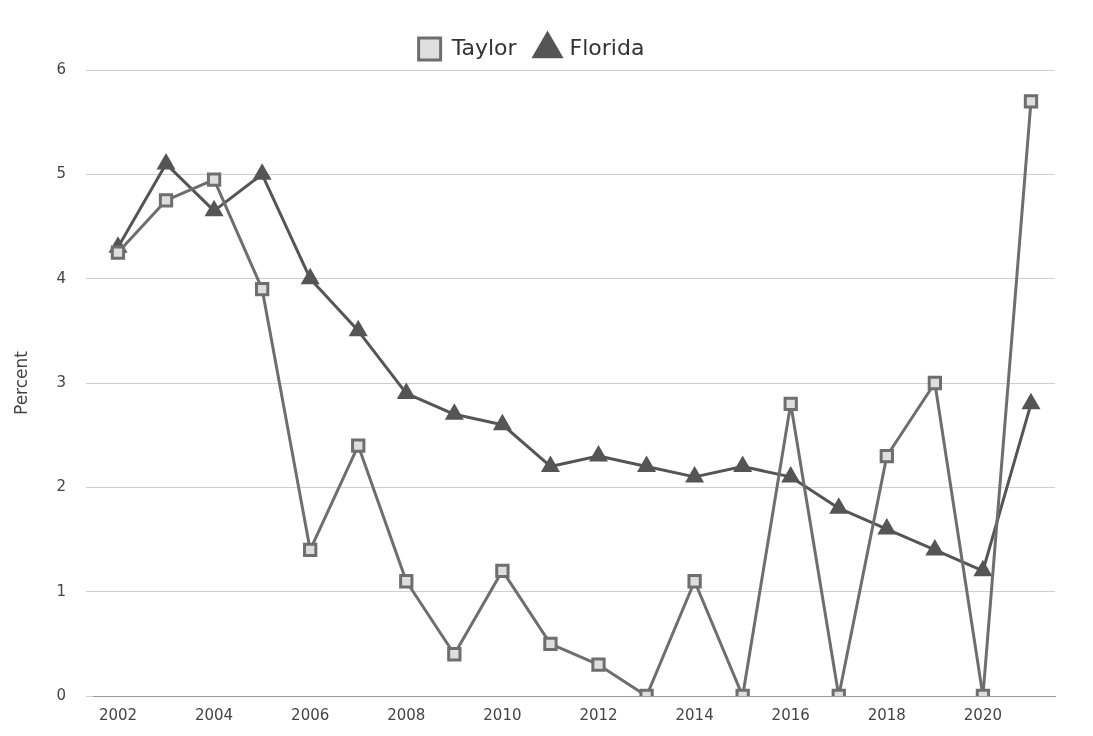 This screenshot has width=1093, height=736. Describe the element at coordinates (61, 590) in the screenshot. I see `y-tick-label: 1` at that location.